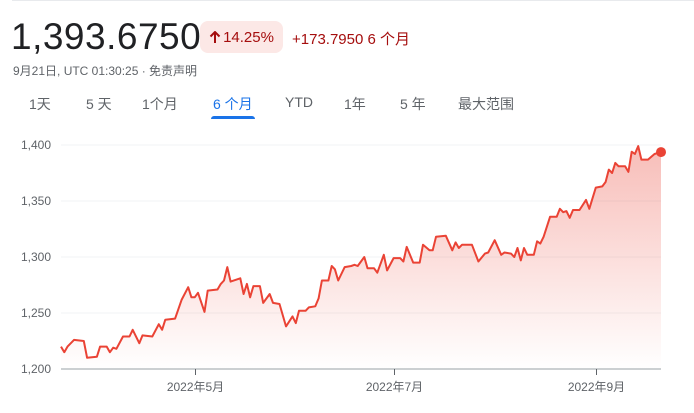  I want to click on tab-1-year: 1年, so click(355, 104).